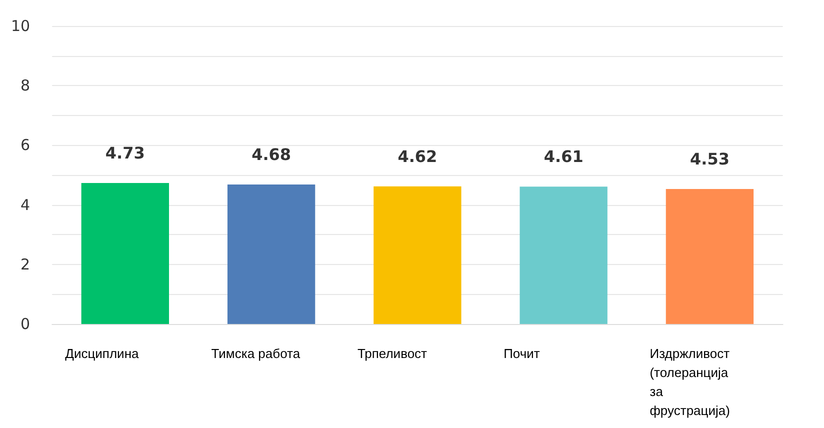  I want to click on data-label: 4.73, so click(125, 153).